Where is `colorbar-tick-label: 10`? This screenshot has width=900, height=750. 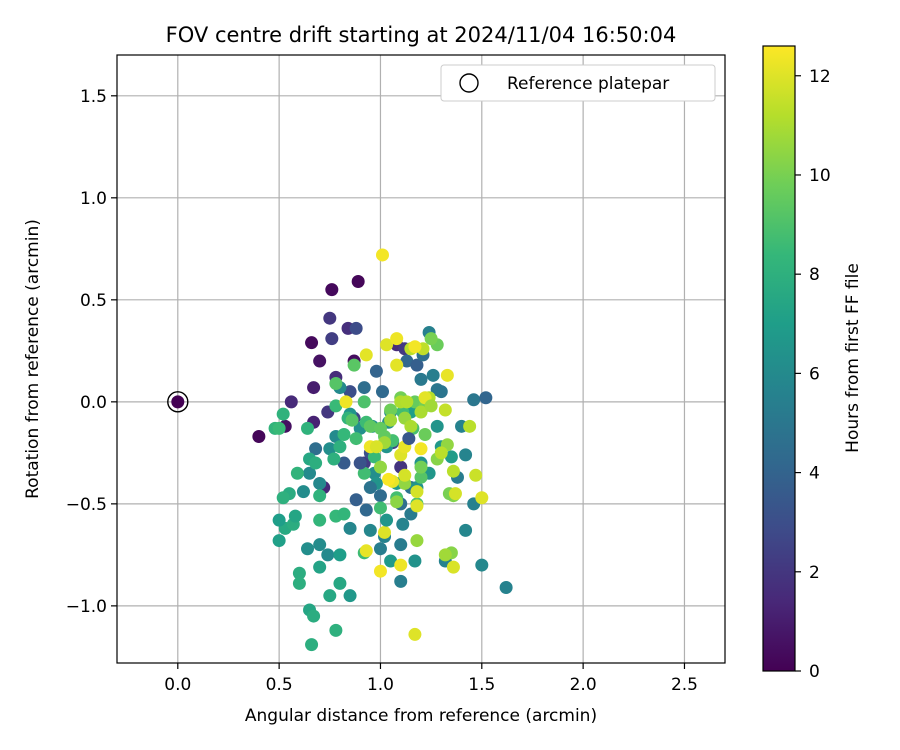 colorbar-tick-label: 10 is located at coordinates (820, 176).